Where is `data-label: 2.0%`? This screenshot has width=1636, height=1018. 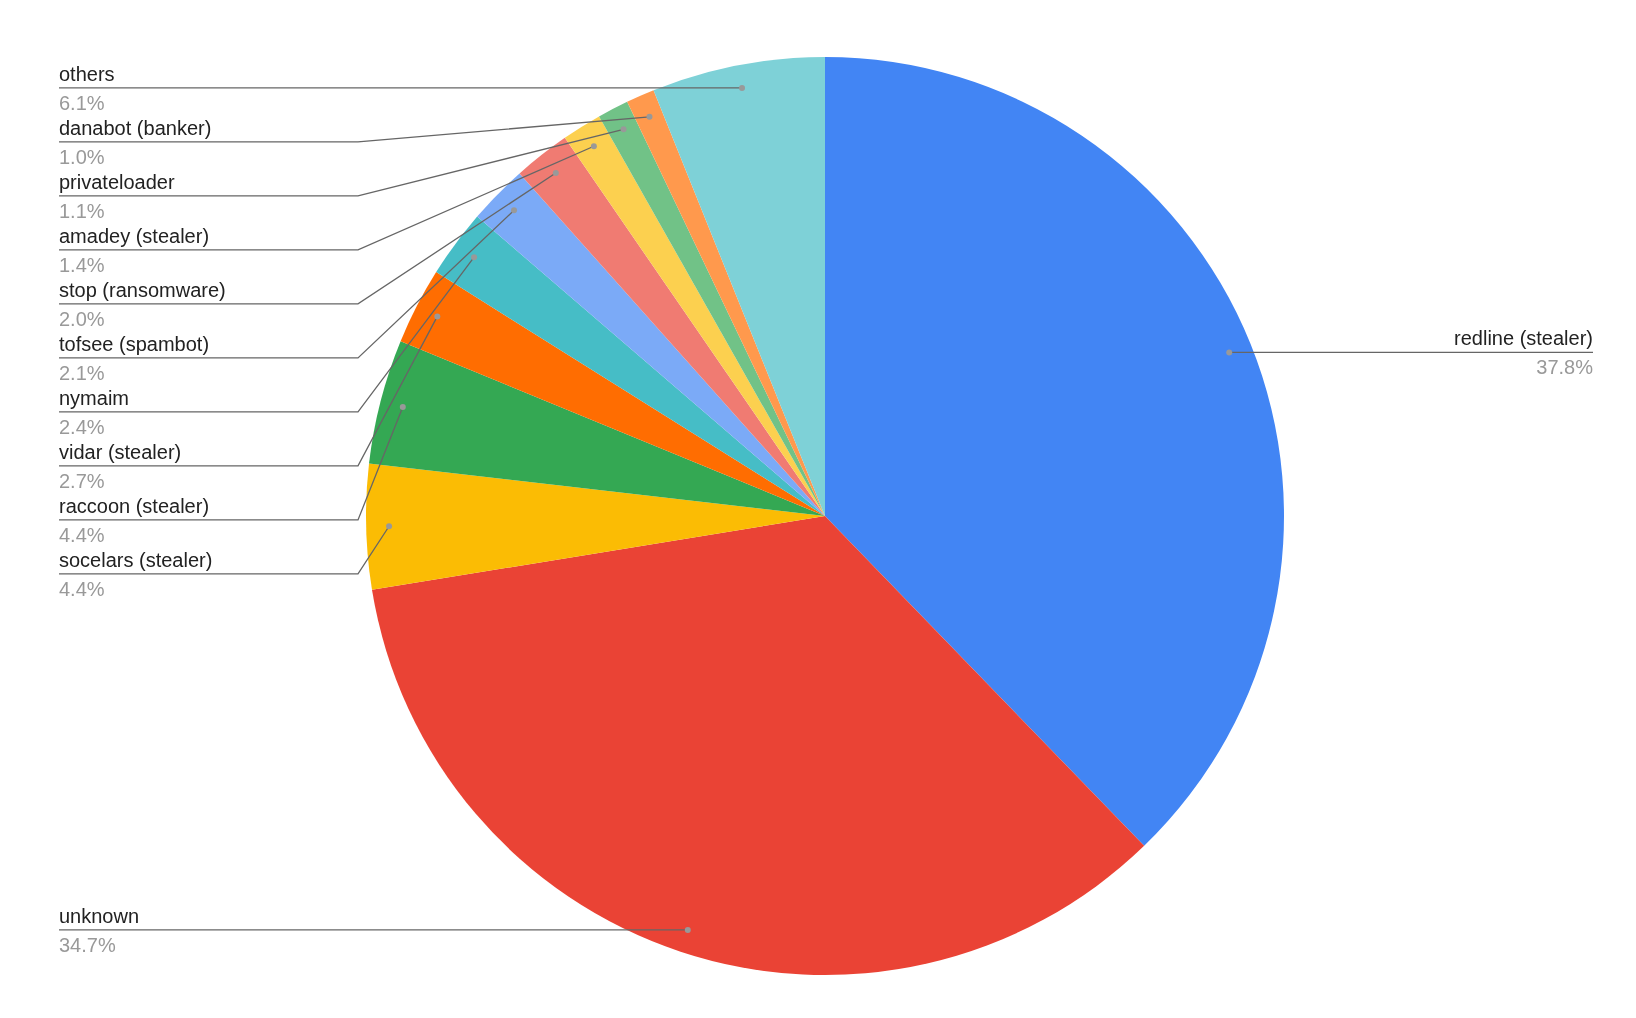
data-label: 2.0% is located at coordinates (82, 318).